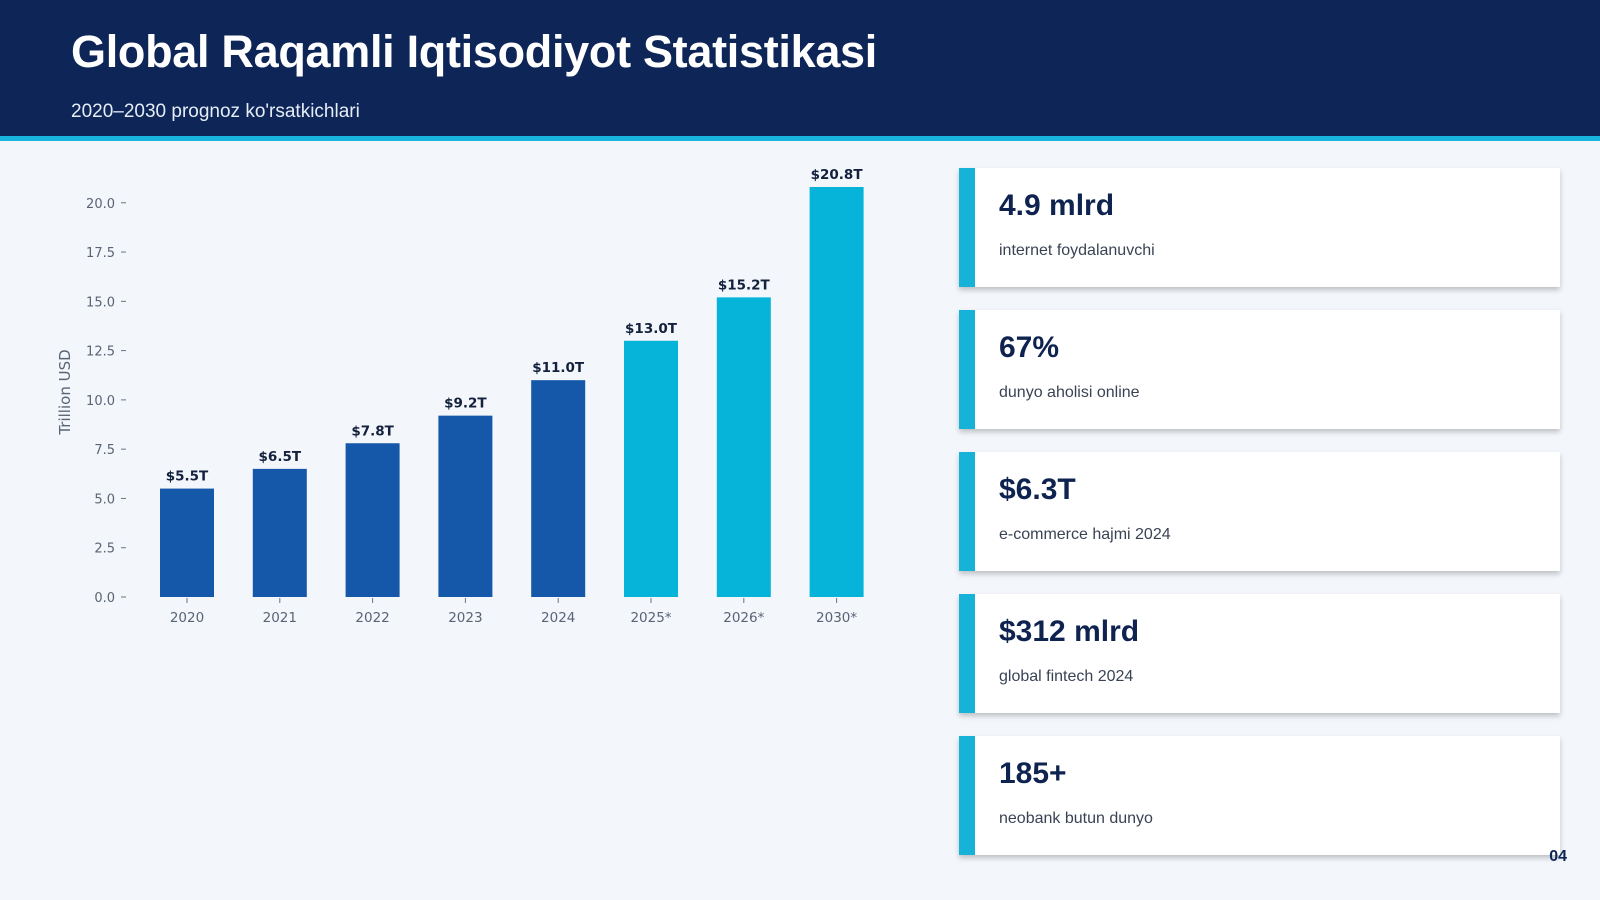  Describe the element at coordinates (558, 368) in the screenshot. I see `bar-data-label: $11.0T` at that location.